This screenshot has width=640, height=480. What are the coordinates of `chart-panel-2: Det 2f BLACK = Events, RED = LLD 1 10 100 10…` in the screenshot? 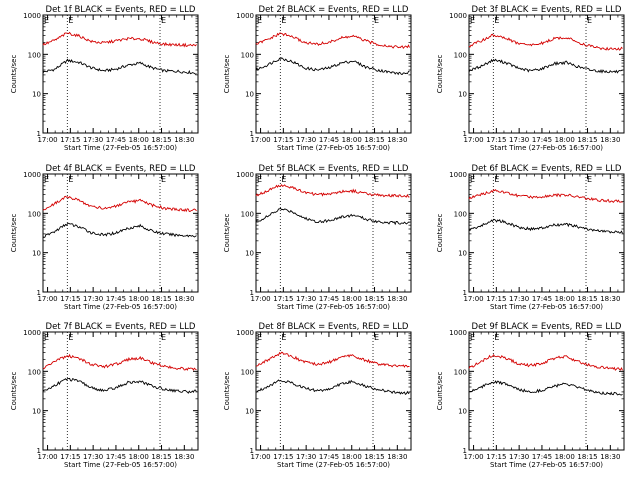 It's located at (317, 78).